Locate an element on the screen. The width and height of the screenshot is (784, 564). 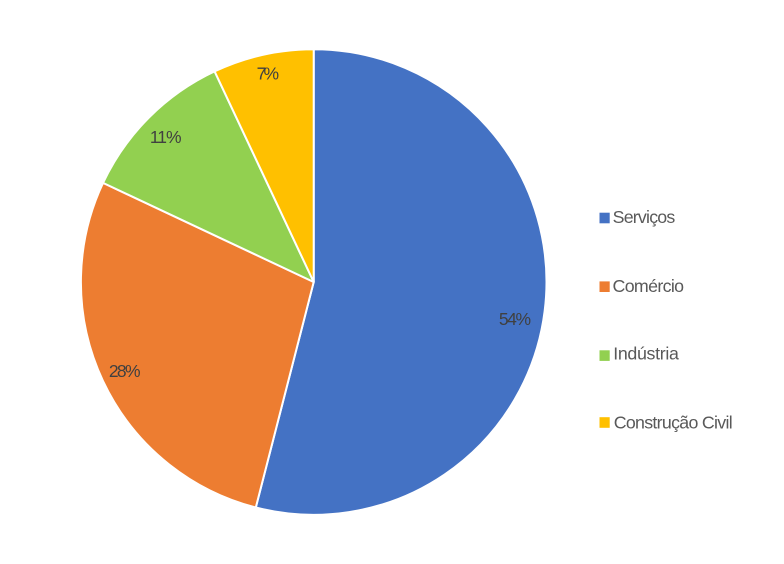
svg-text: 28% is located at coordinates (125, 371).